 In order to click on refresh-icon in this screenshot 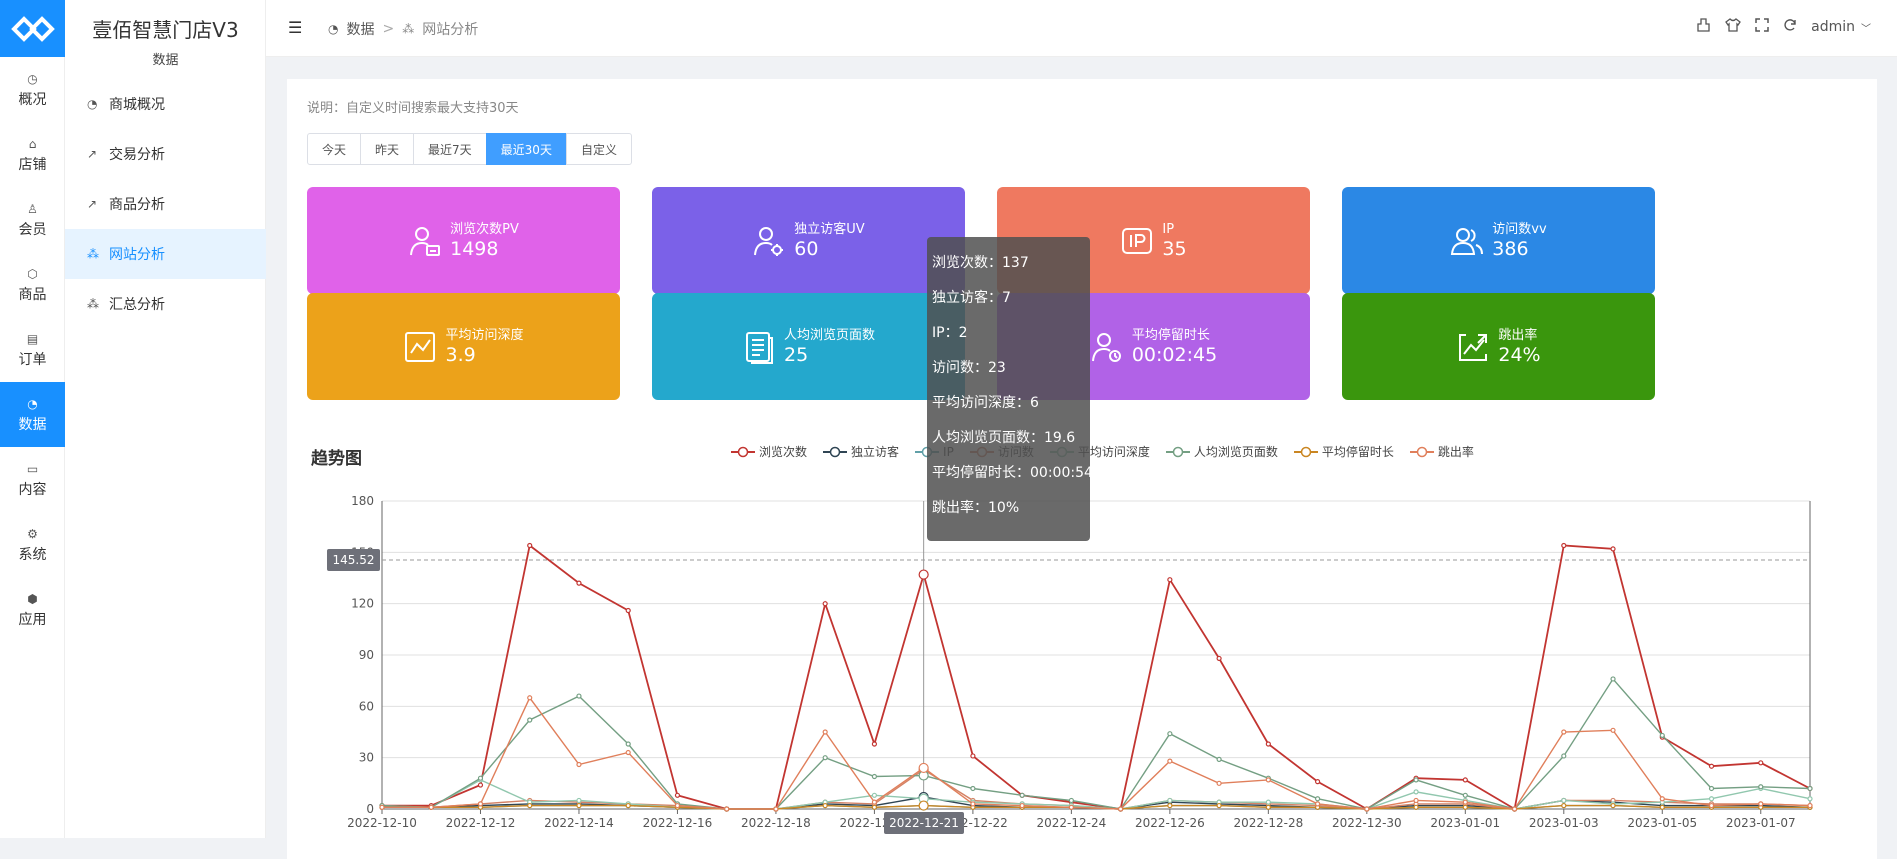, I will do `click(1790, 27)`.